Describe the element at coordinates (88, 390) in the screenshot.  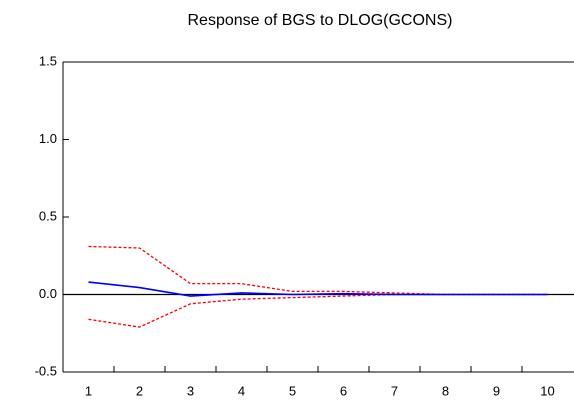
I see `x-tick-label: 1` at that location.